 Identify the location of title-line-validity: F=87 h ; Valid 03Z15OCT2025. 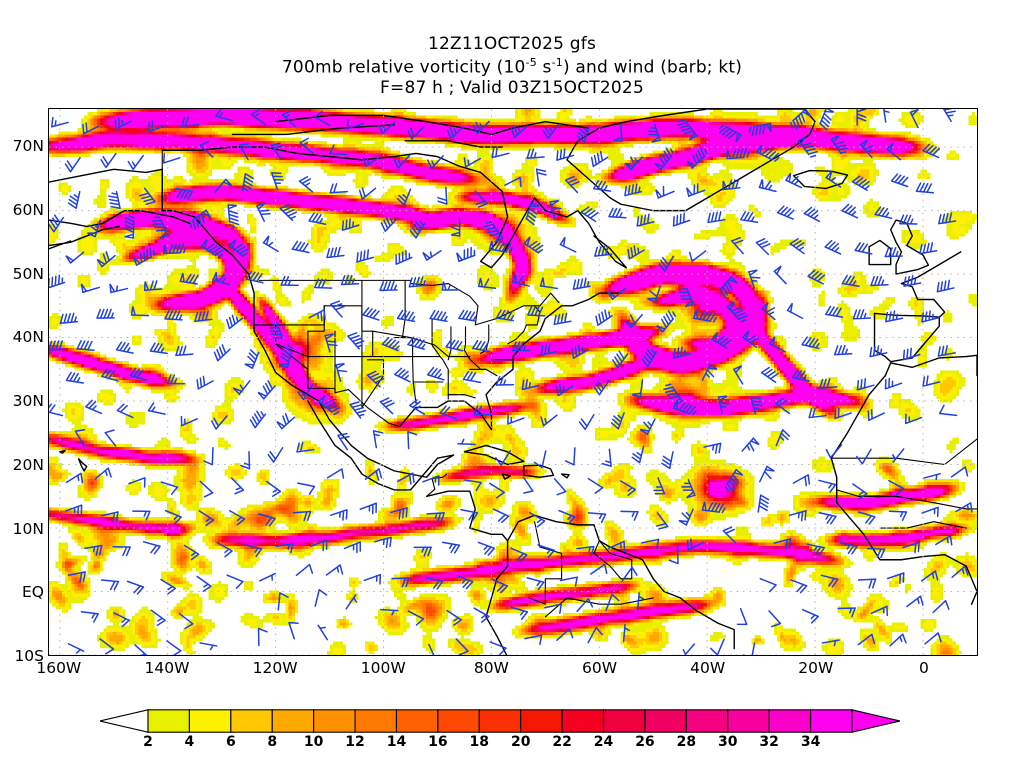
(512, 88).